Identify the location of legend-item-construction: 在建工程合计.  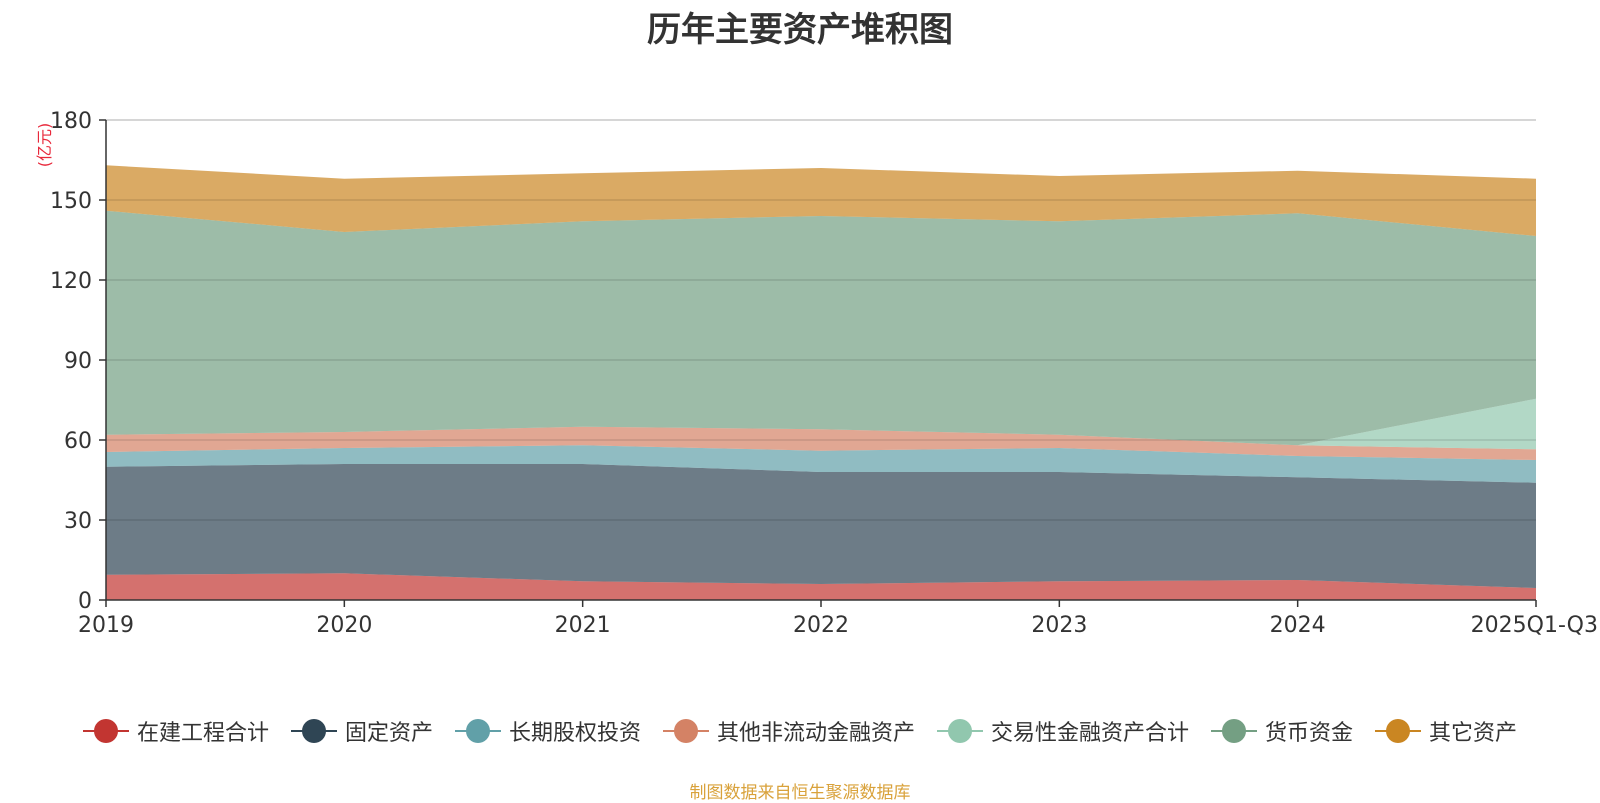
(175, 731).